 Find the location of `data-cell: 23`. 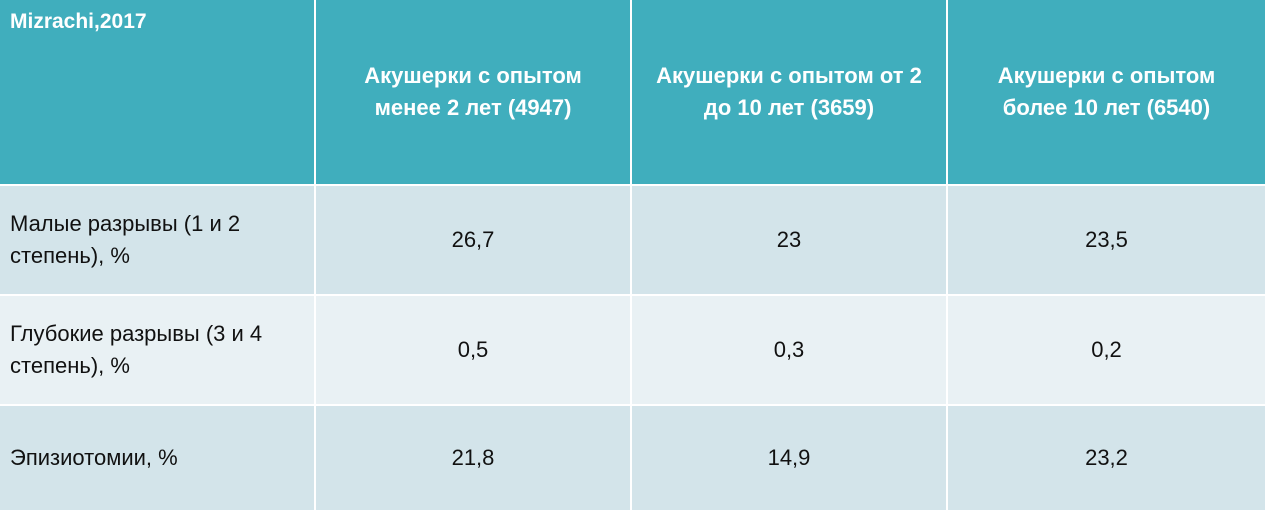

data-cell: 23 is located at coordinates (789, 240).